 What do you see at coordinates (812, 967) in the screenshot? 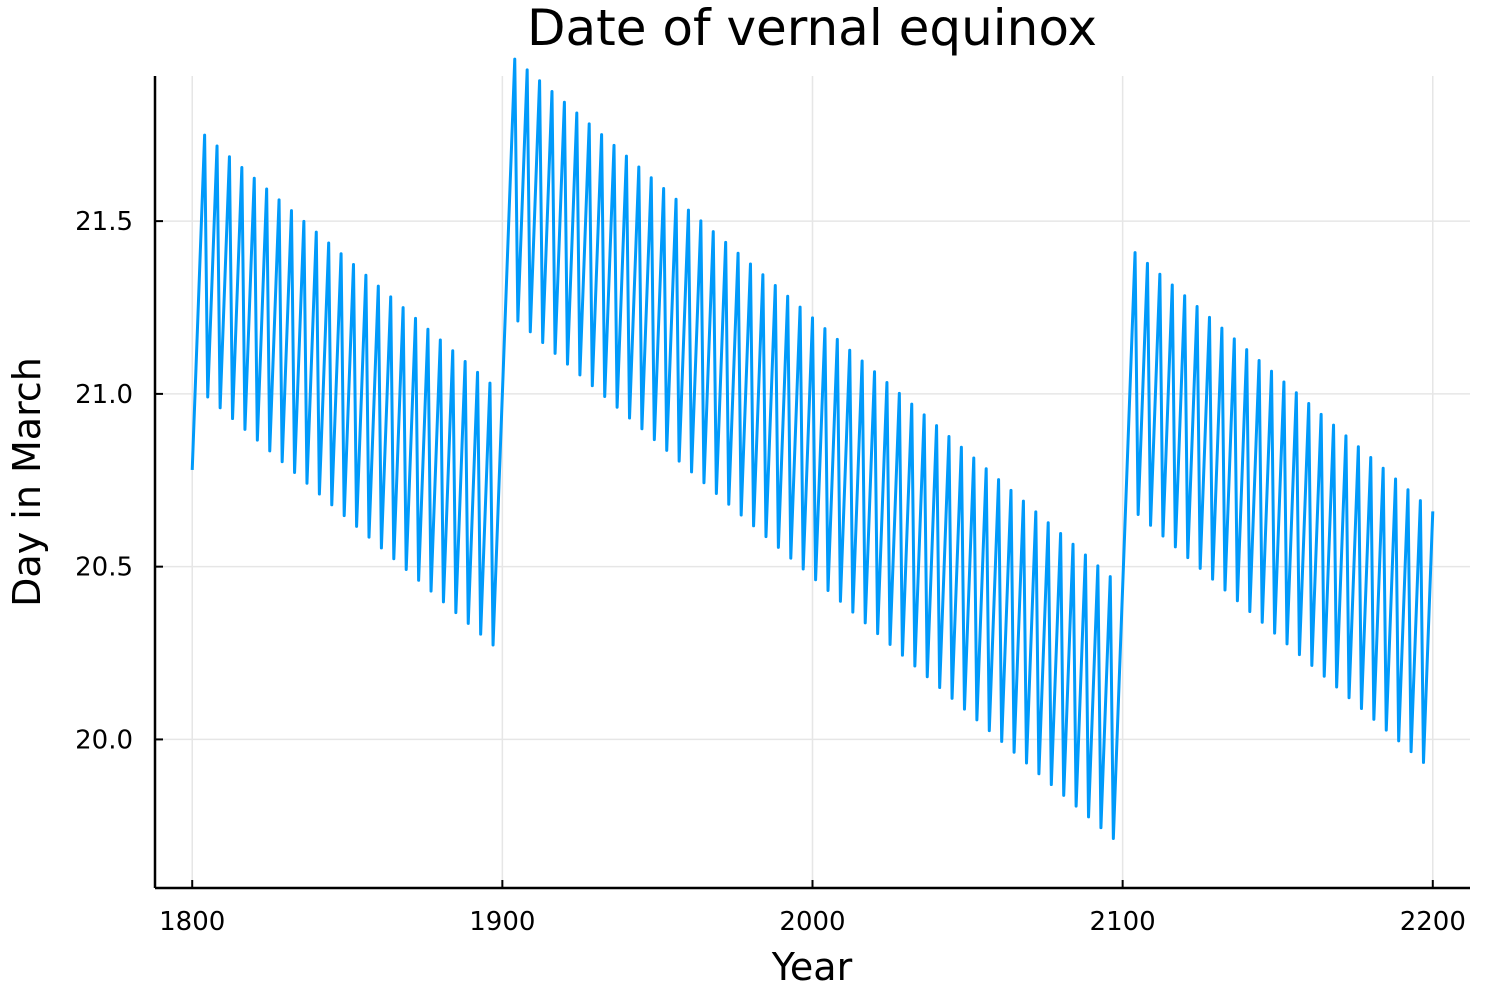
I see `x-axis-label: Year` at bounding box center [812, 967].